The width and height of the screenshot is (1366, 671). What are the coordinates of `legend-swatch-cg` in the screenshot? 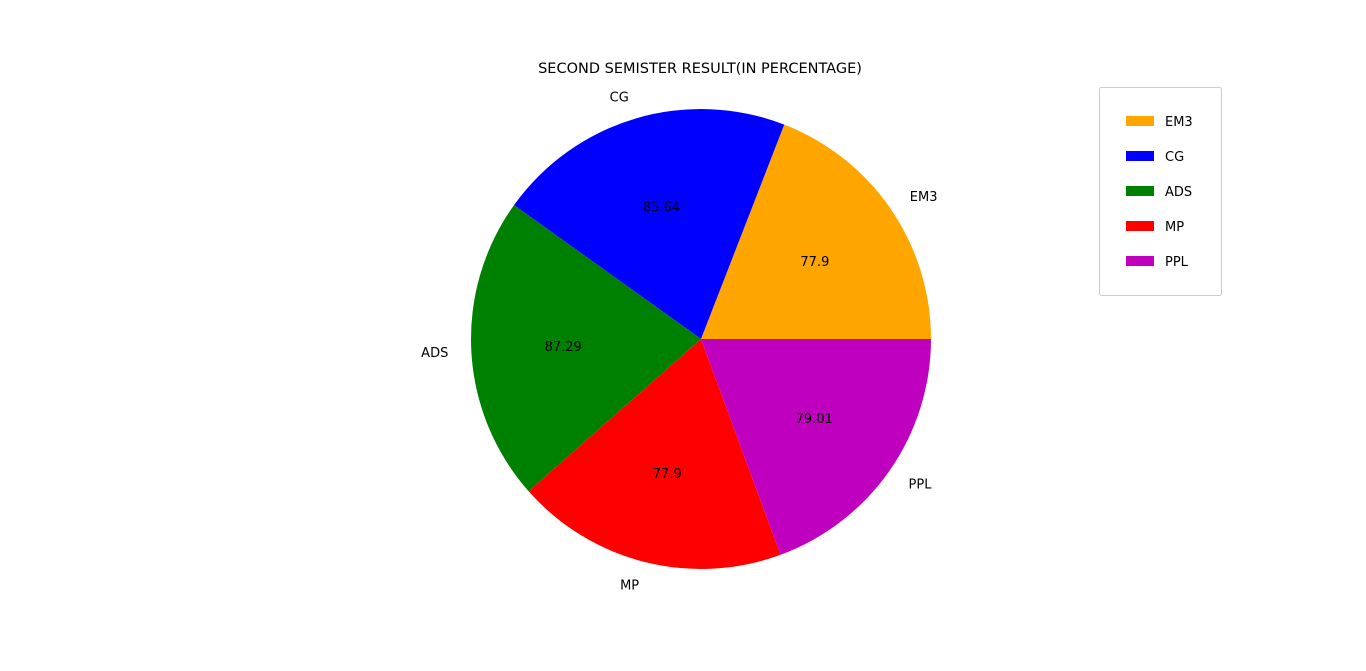 It's located at (1140, 156).